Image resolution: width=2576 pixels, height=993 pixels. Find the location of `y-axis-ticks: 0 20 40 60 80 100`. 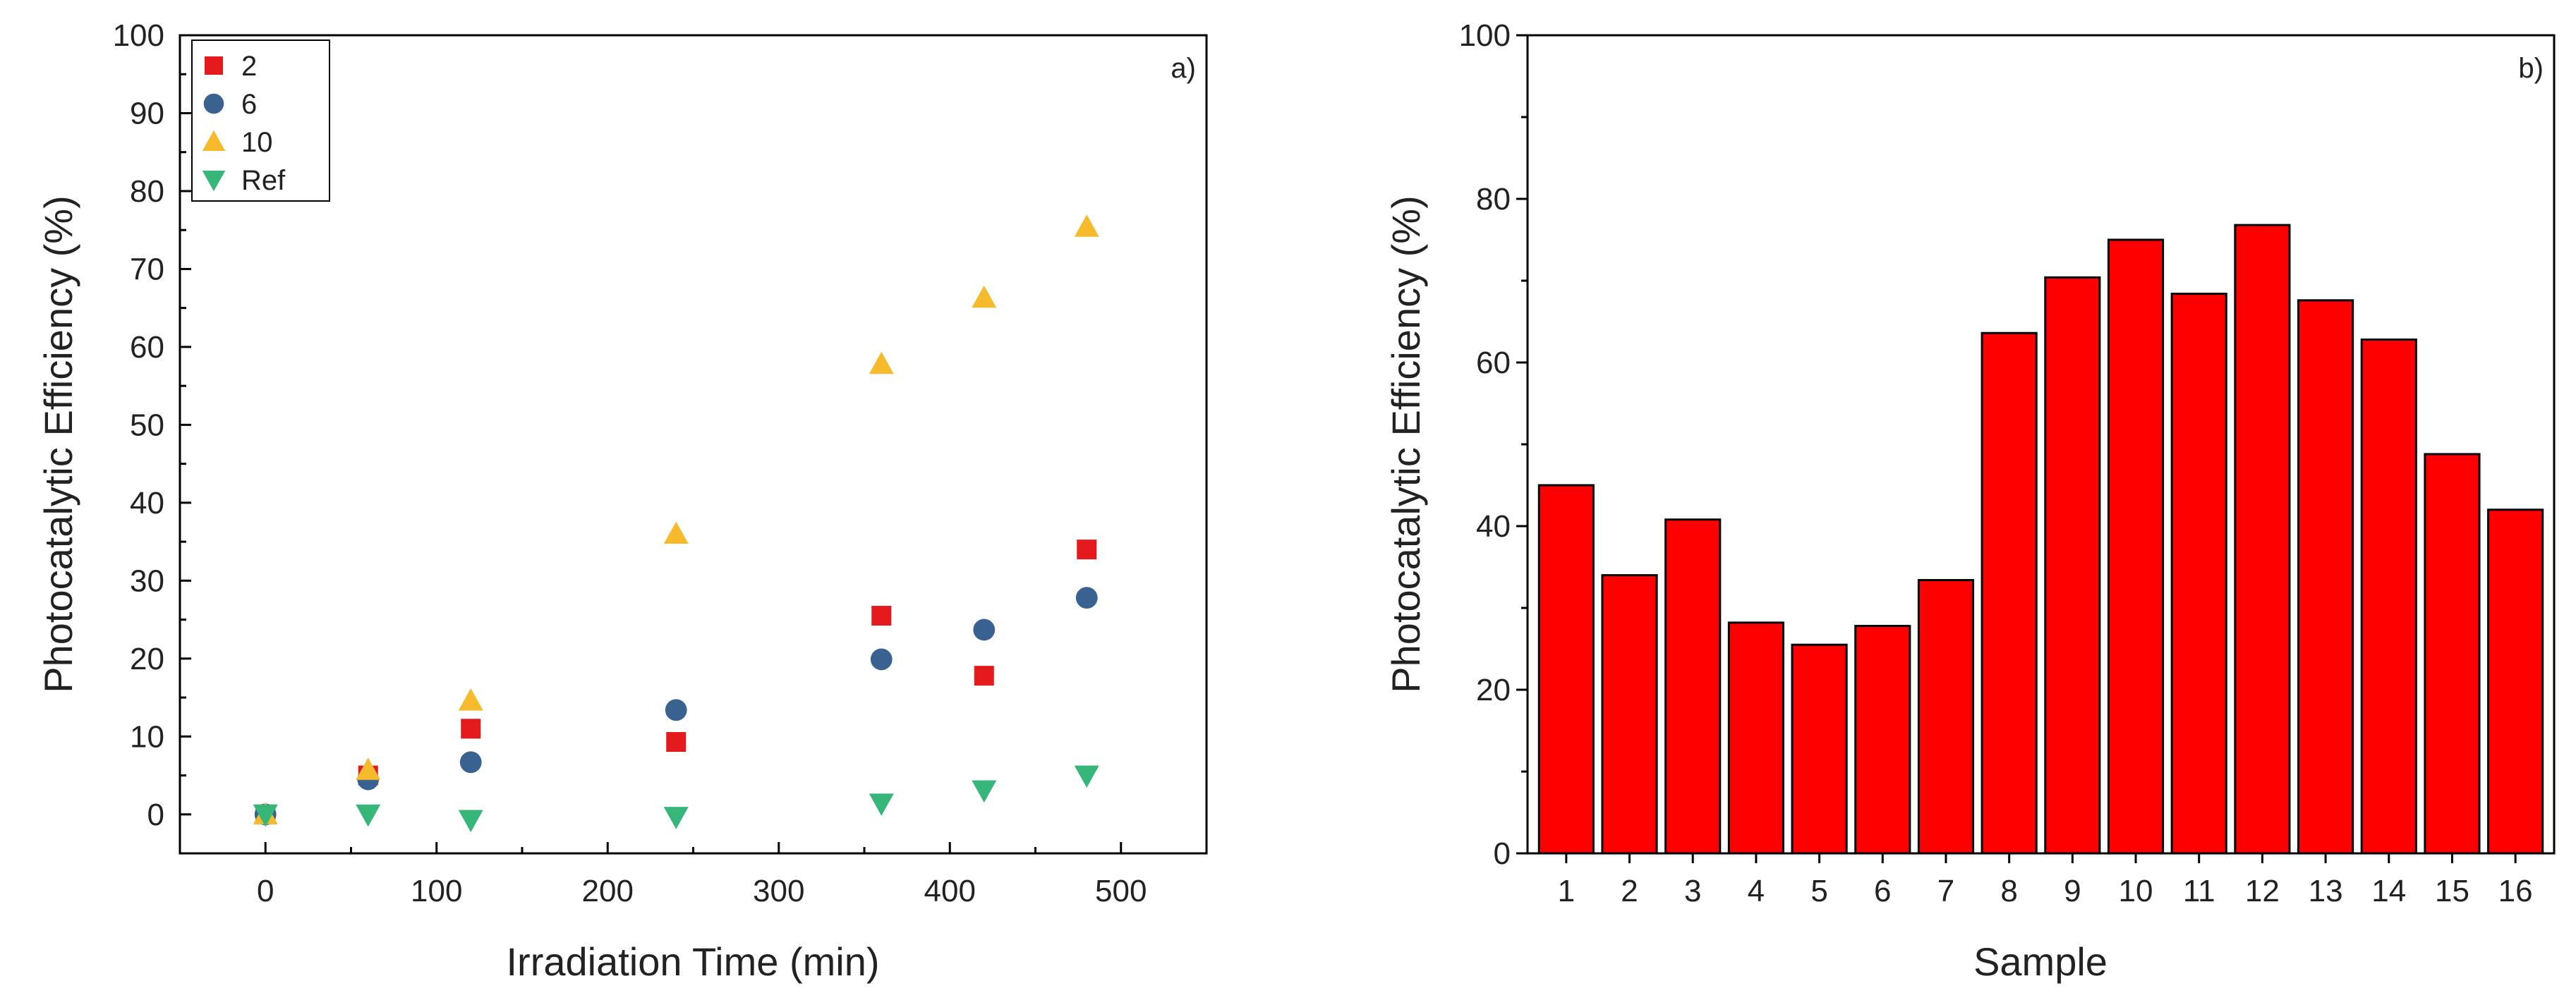

y-axis-ticks: 0 20 40 60 80 100 is located at coordinates (1493, 444).